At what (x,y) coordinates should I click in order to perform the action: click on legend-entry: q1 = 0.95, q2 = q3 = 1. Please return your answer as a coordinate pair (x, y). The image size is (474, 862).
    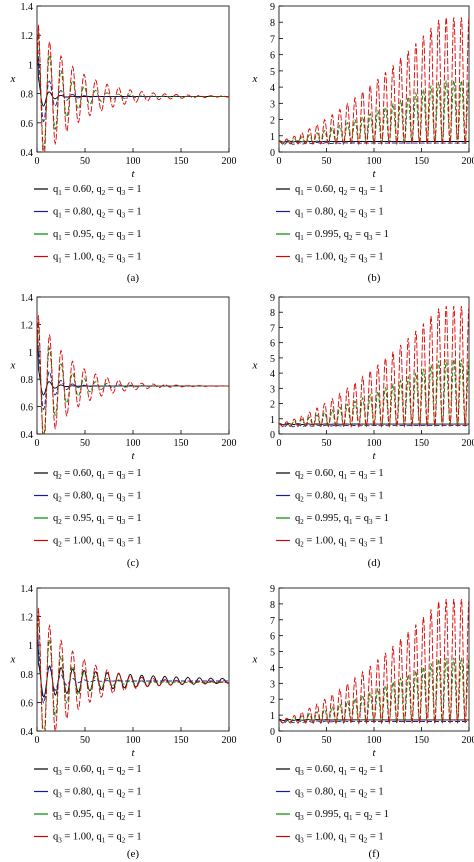
    Looking at the image, I should click on (97, 235).